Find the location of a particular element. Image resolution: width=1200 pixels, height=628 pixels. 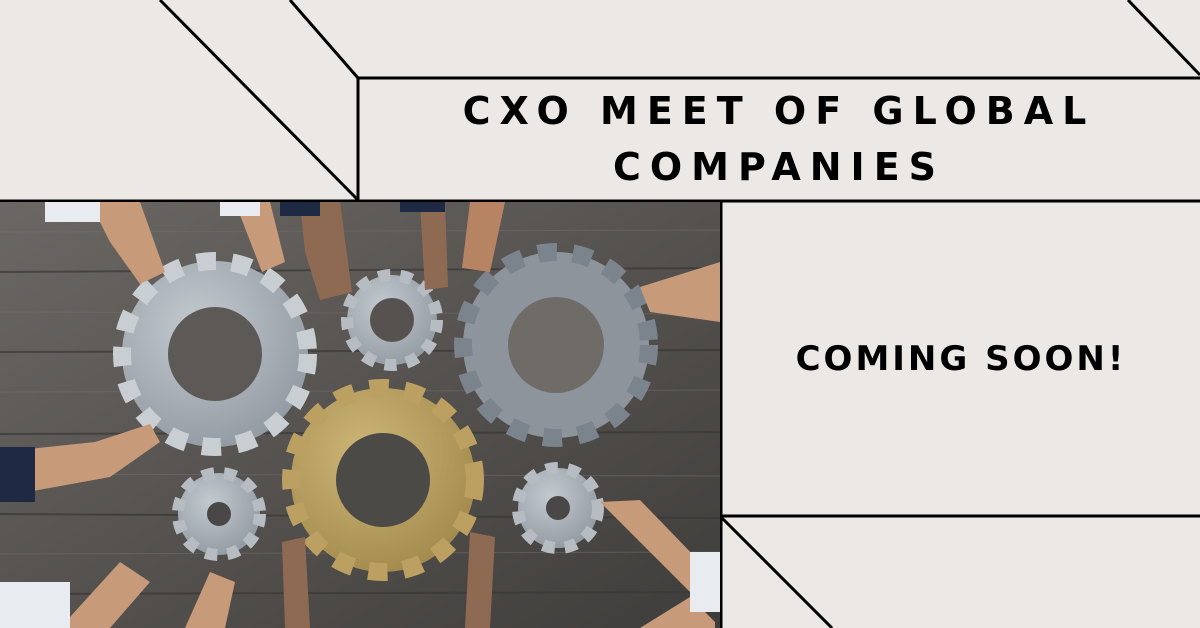

title-panel: CXO MEET OF GLOBAL COMPANIES is located at coordinates (779, 139).